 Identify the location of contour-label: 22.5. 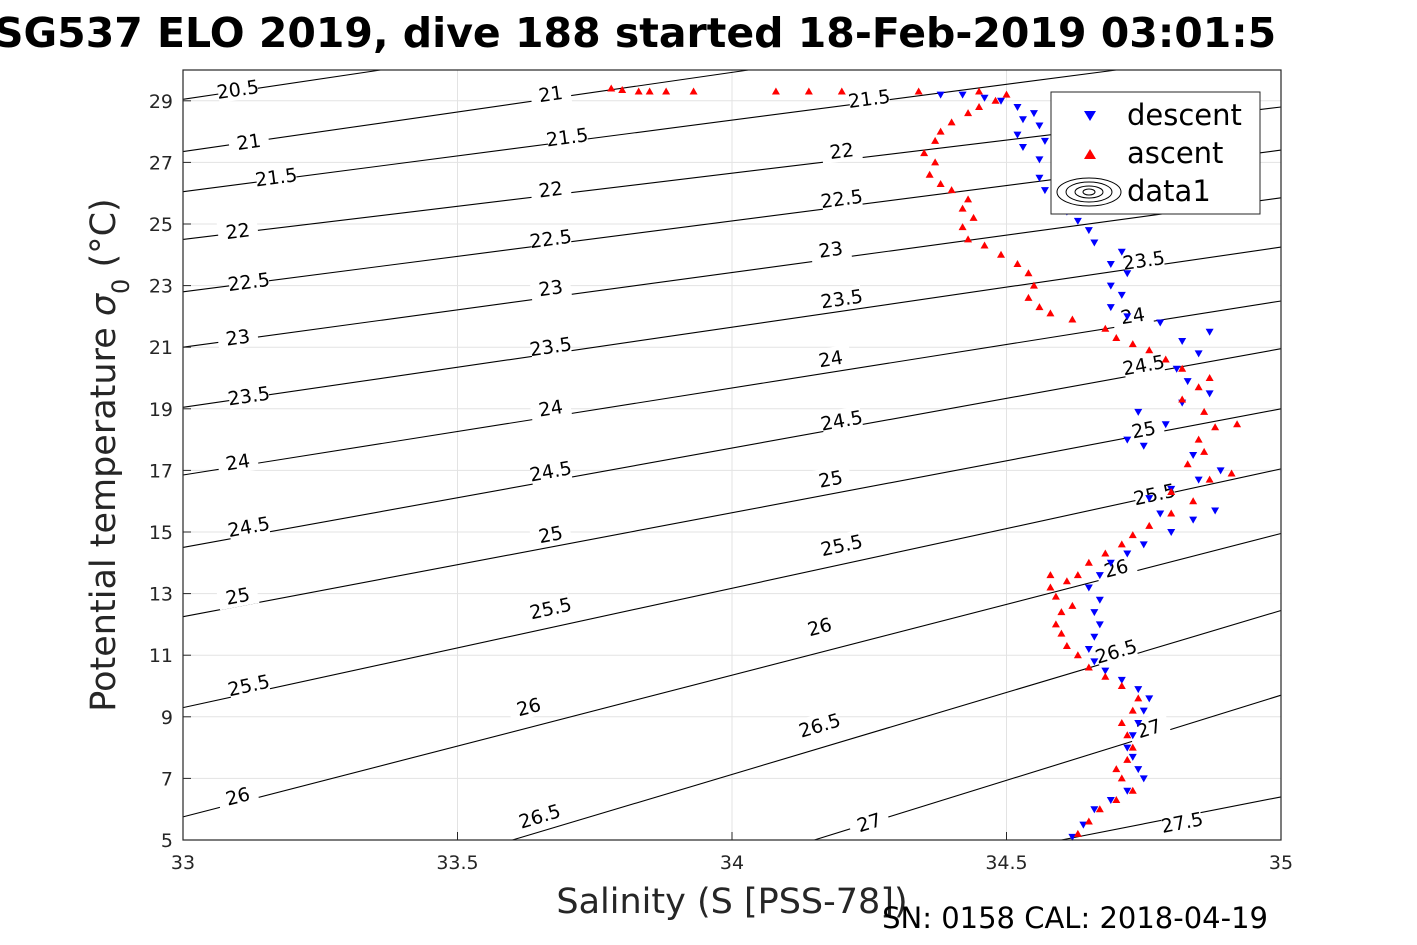
(550, 238).